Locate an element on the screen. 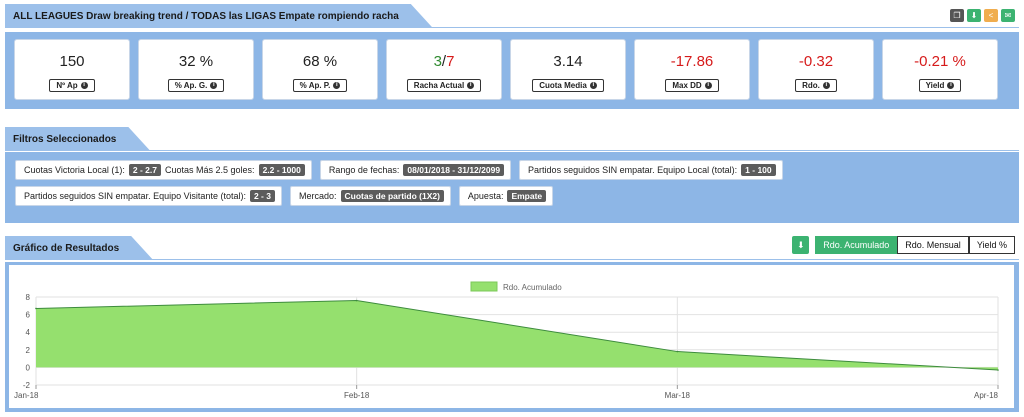 This screenshot has width=1024, height=417. results-title: Gráfico de Resultados is located at coordinates (79, 248).